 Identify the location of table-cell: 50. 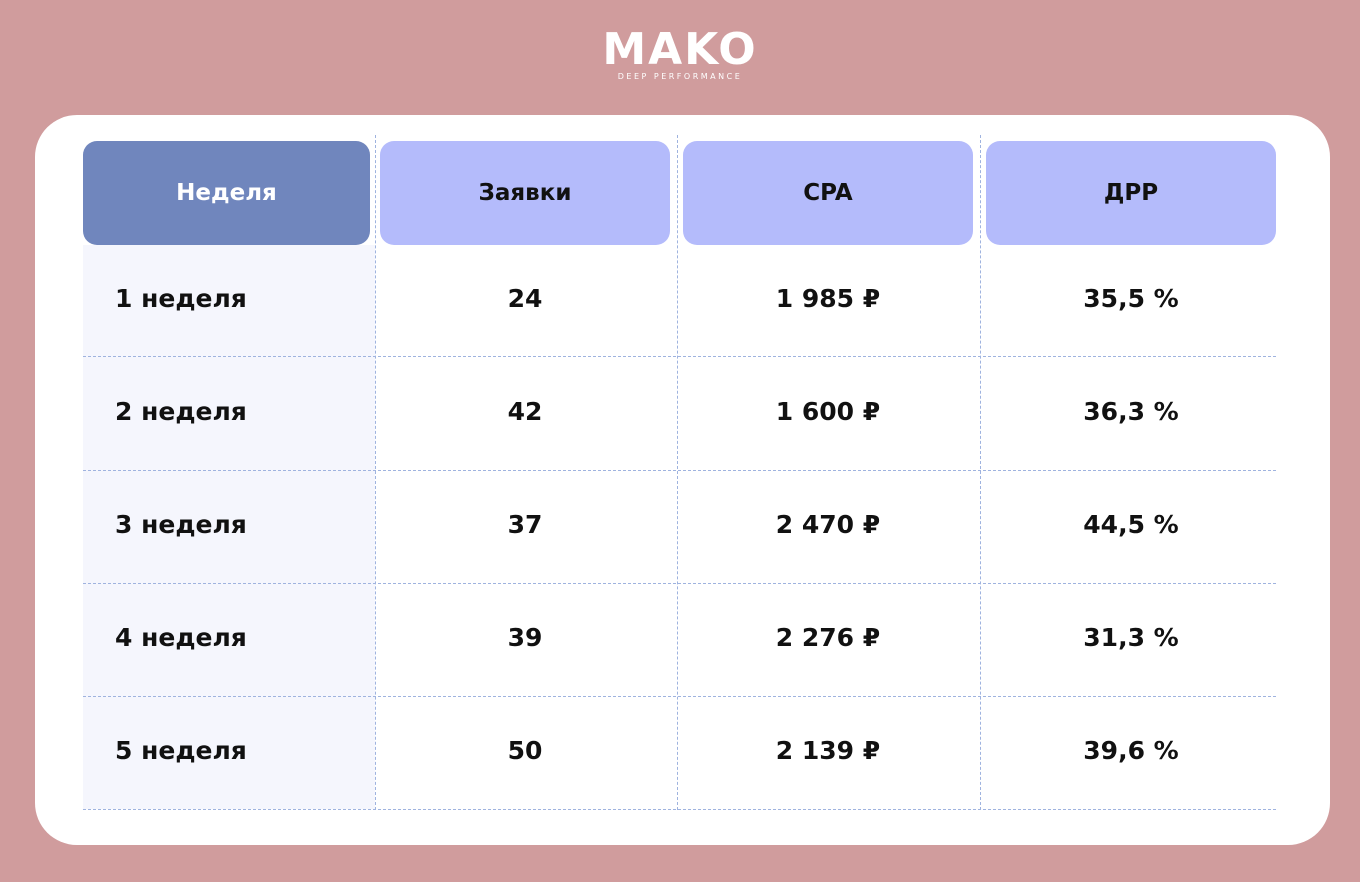
(525, 750).